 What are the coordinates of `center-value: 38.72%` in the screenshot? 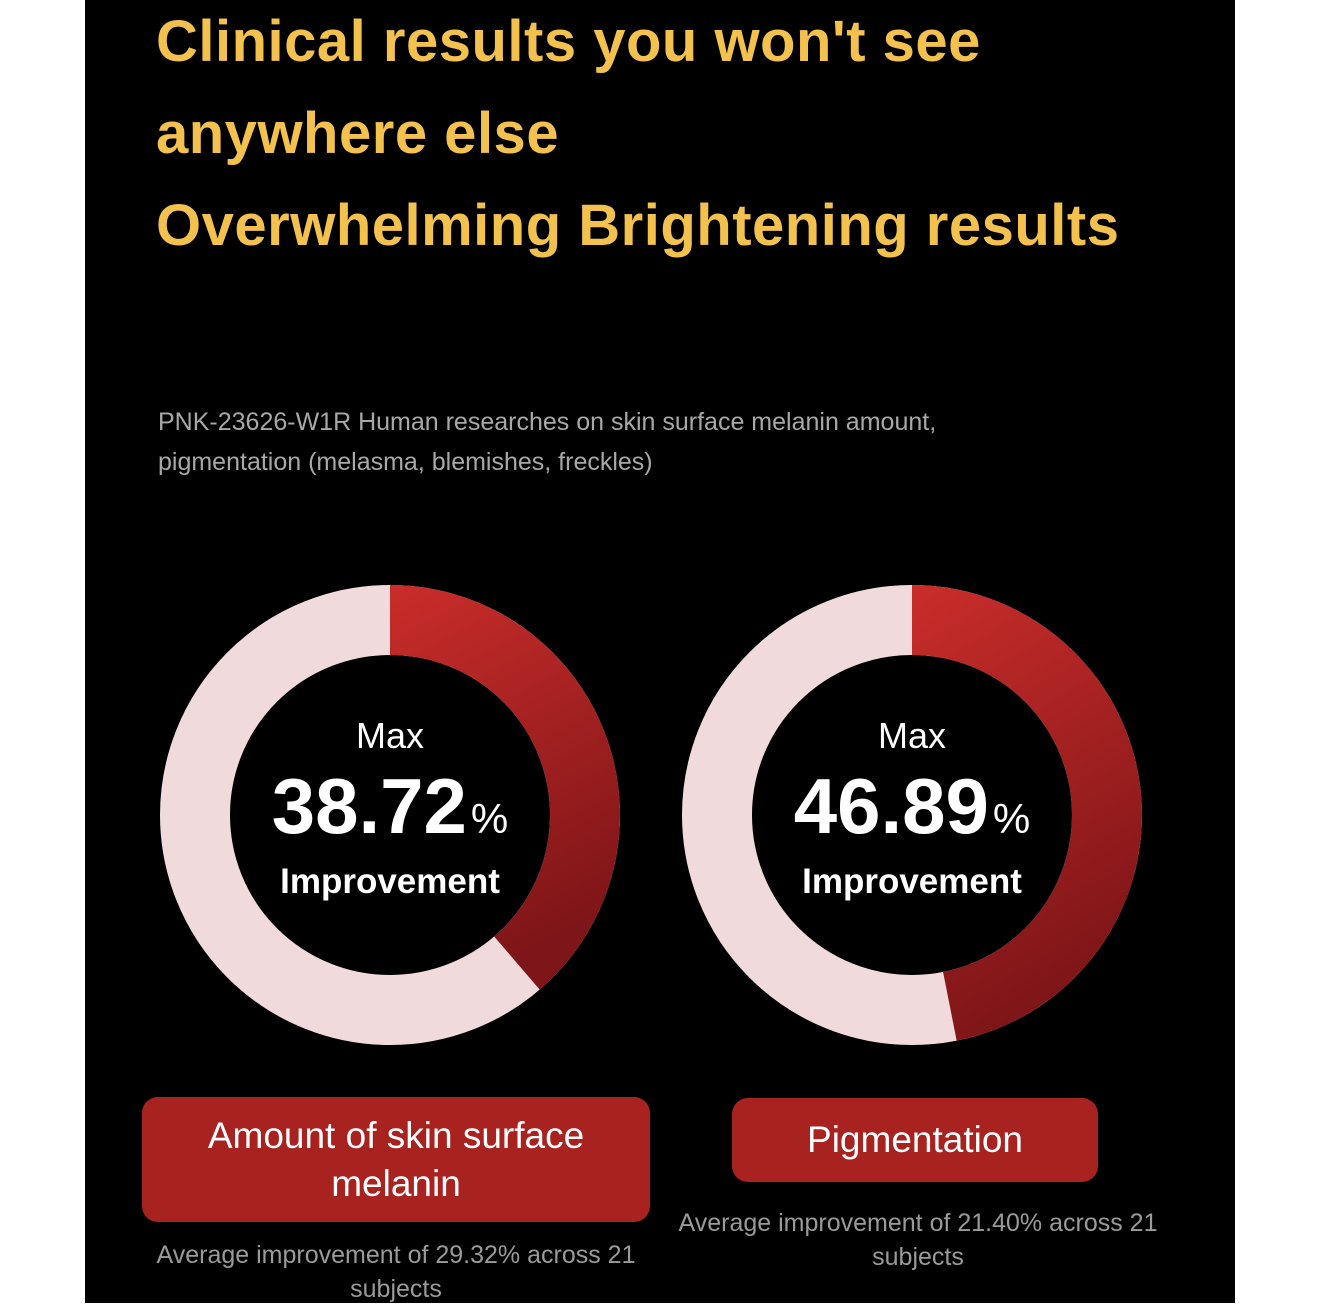 It's located at (390, 806).